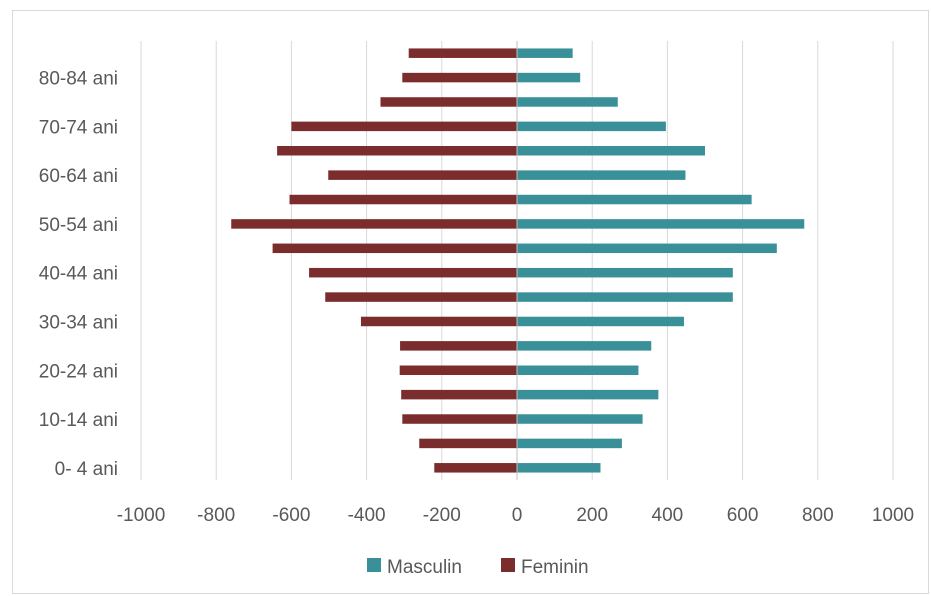 Image resolution: width=931 pixels, height=596 pixels. What do you see at coordinates (141, 515) in the screenshot?
I see `x-tick-label: -1000` at bounding box center [141, 515].